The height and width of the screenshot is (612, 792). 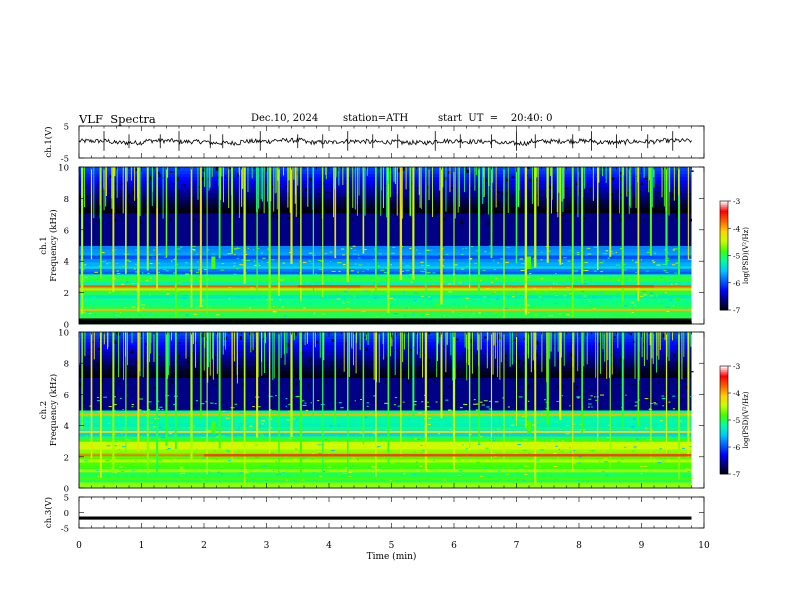 What do you see at coordinates (329, 546) in the screenshot?
I see `x-tick-label: 4` at bounding box center [329, 546].